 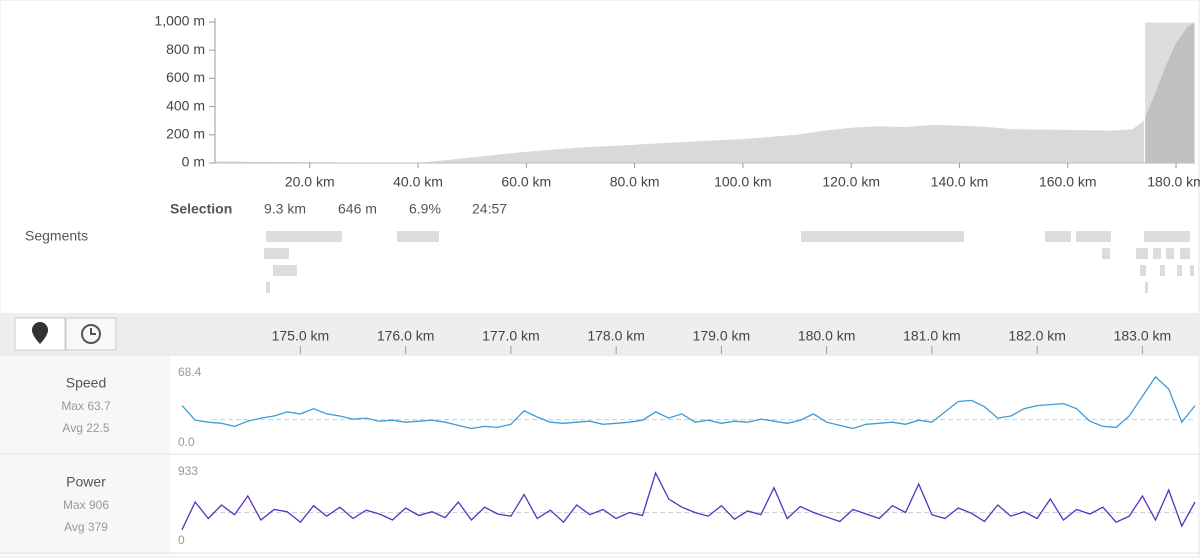 I want to click on x-tick-label: 182.0 km, so click(x=1037, y=336).